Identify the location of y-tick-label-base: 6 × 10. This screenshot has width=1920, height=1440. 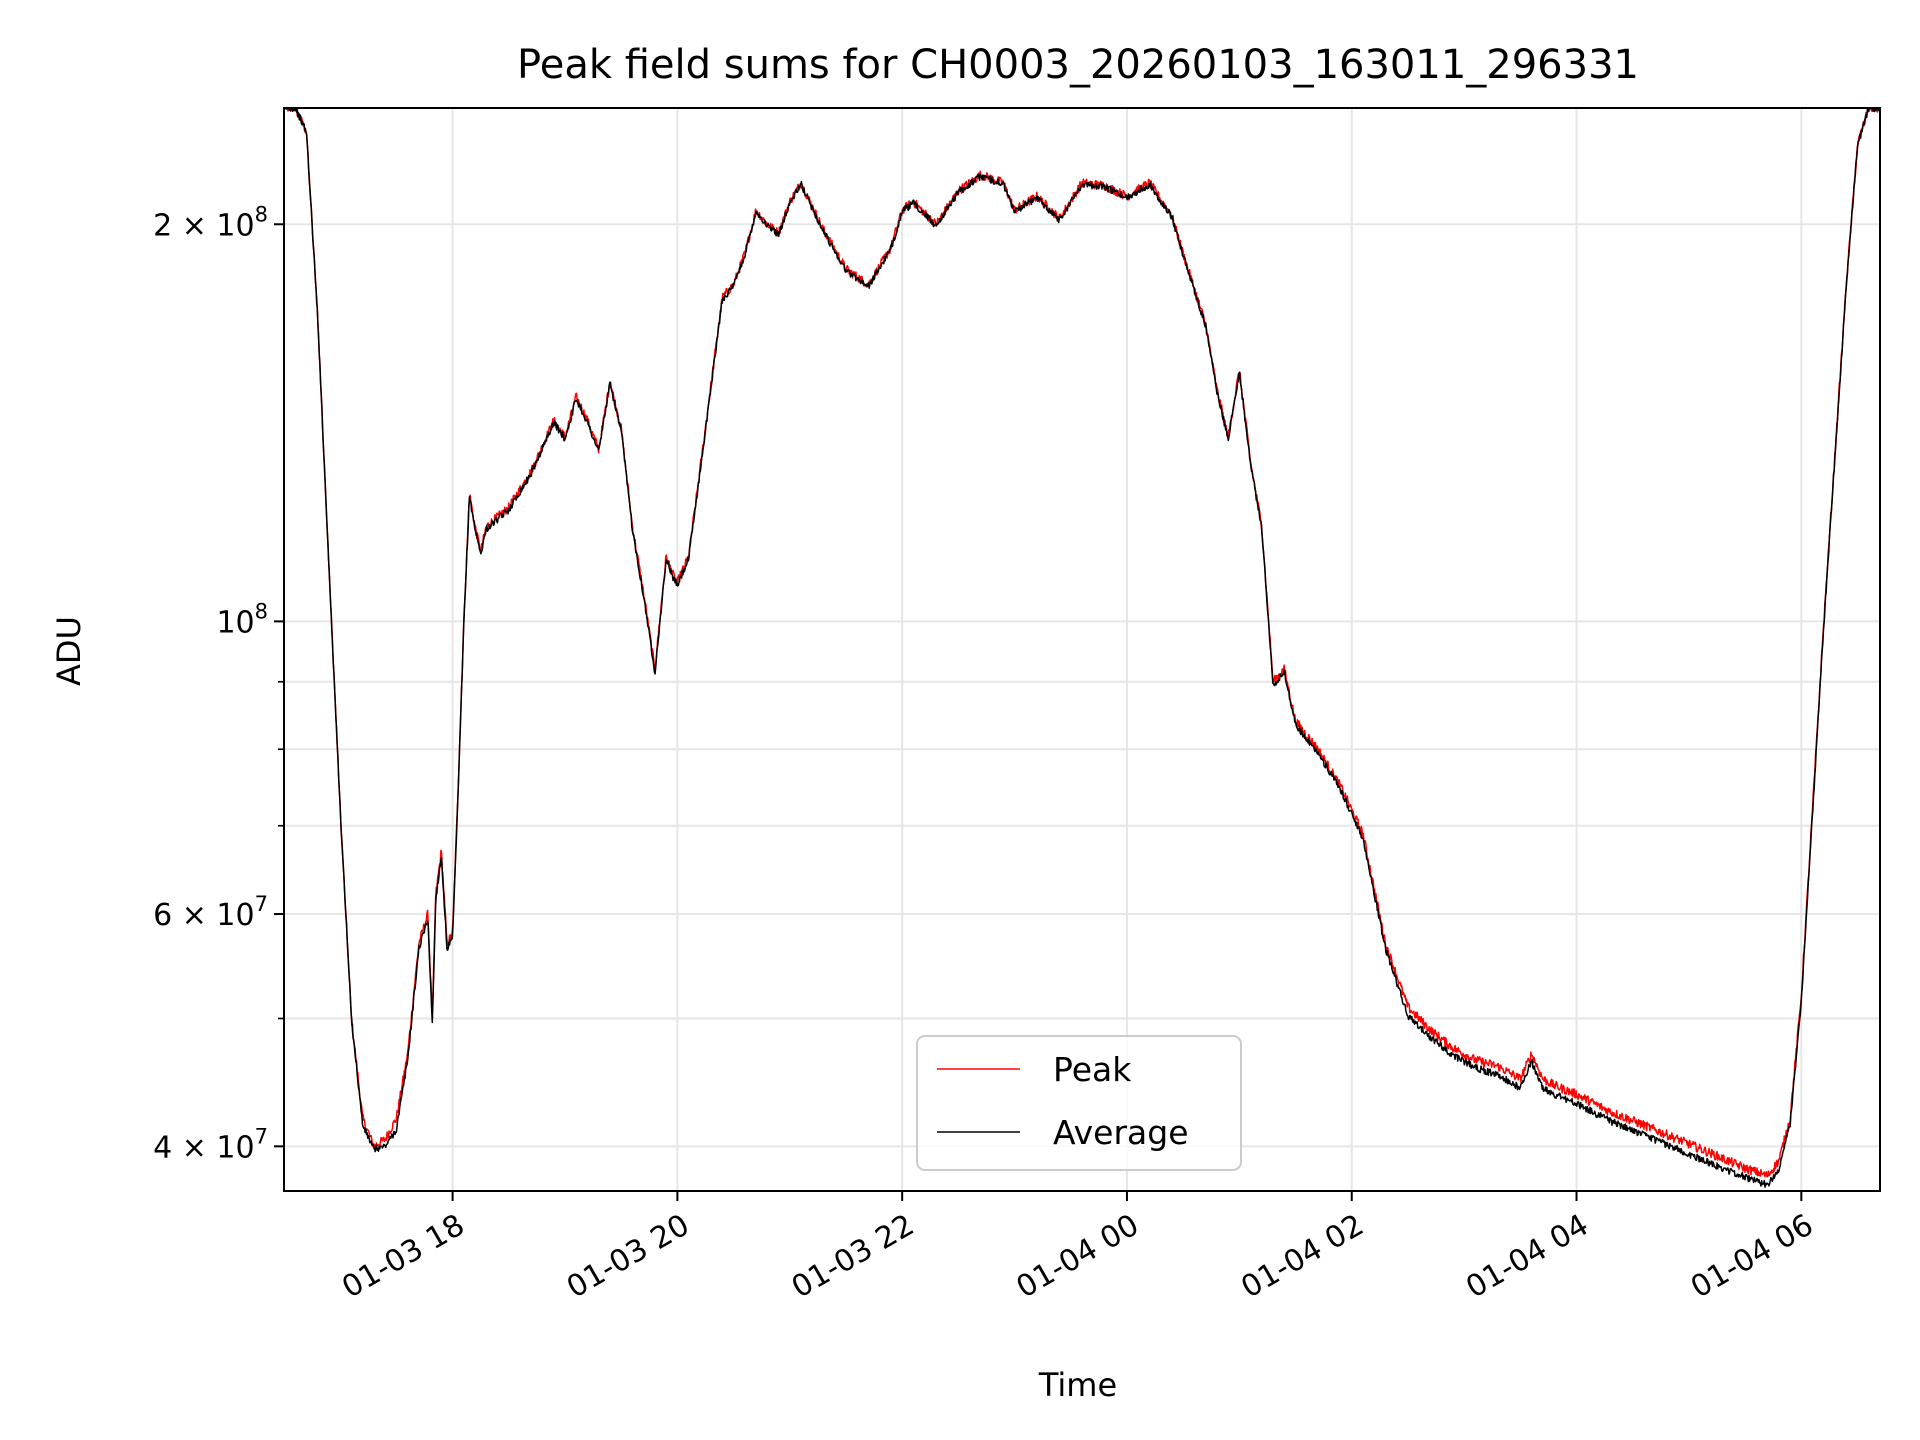
(203, 915).